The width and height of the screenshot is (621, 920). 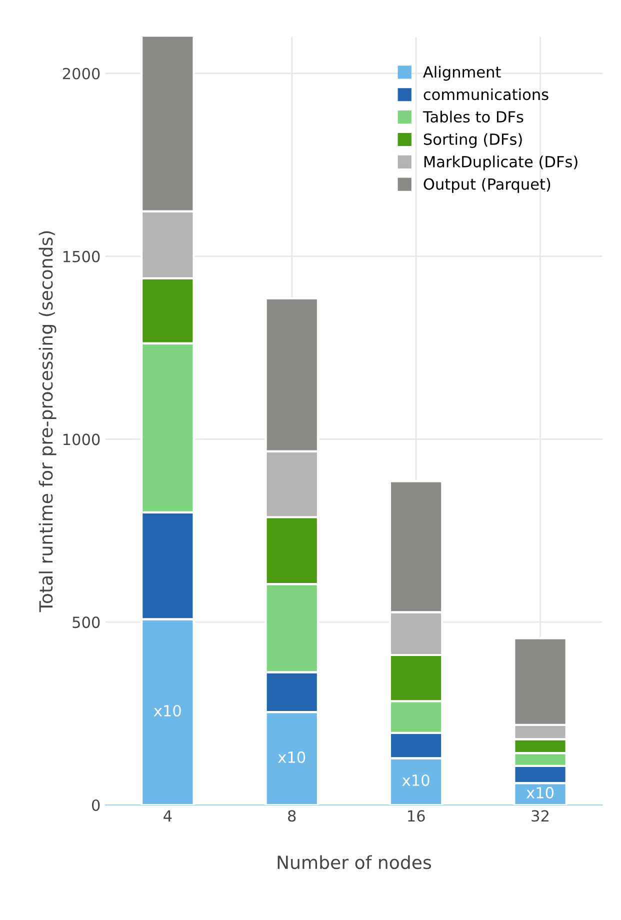 What do you see at coordinates (168, 816) in the screenshot?
I see `x-tick-label: 4` at bounding box center [168, 816].